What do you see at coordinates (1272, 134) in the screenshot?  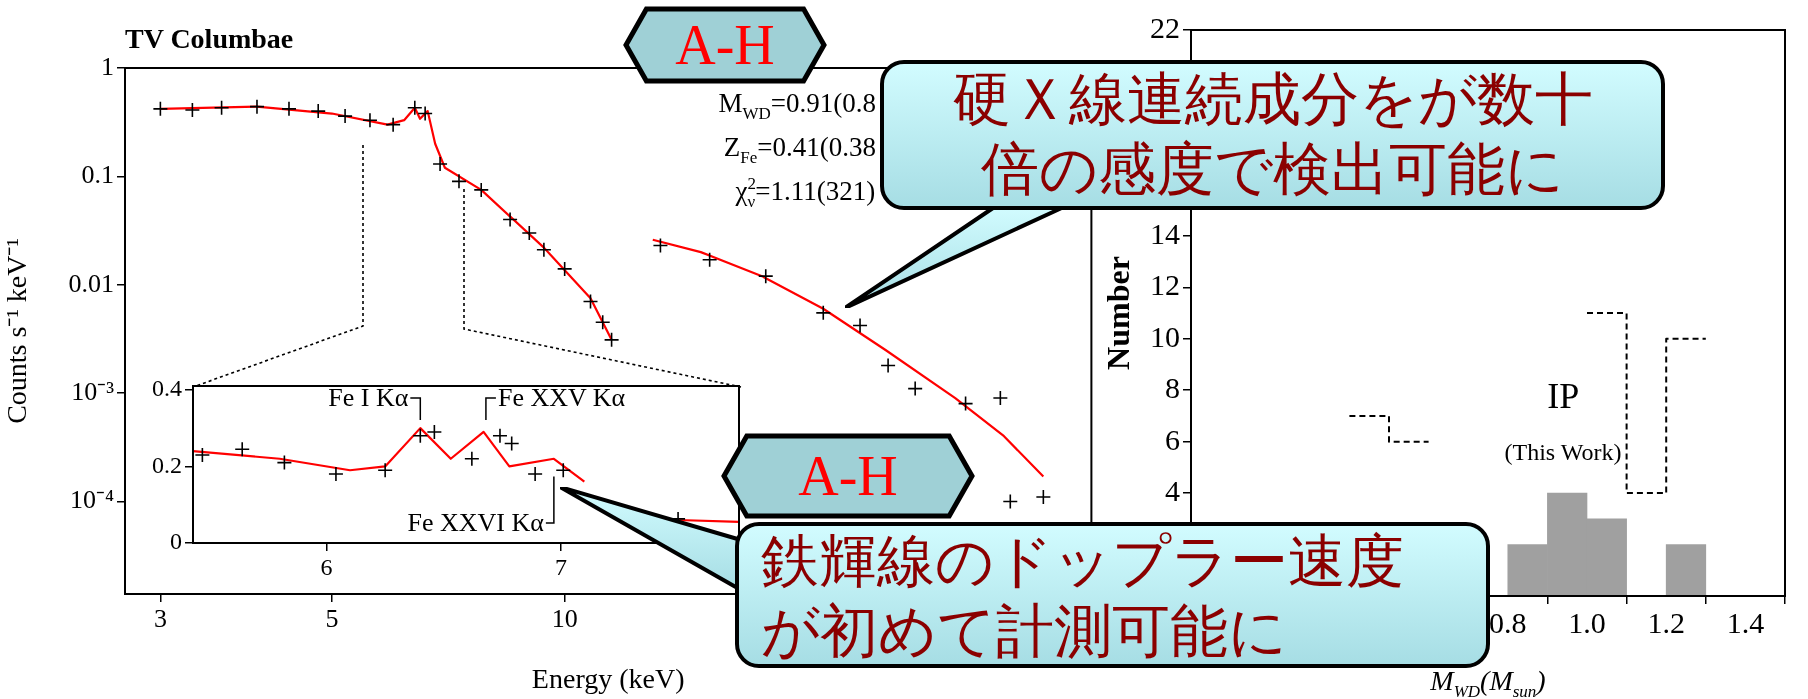 I see `annotation: 硬Ｘ線連続成分をが数十倍の感度で検出可能に` at bounding box center [1272, 134].